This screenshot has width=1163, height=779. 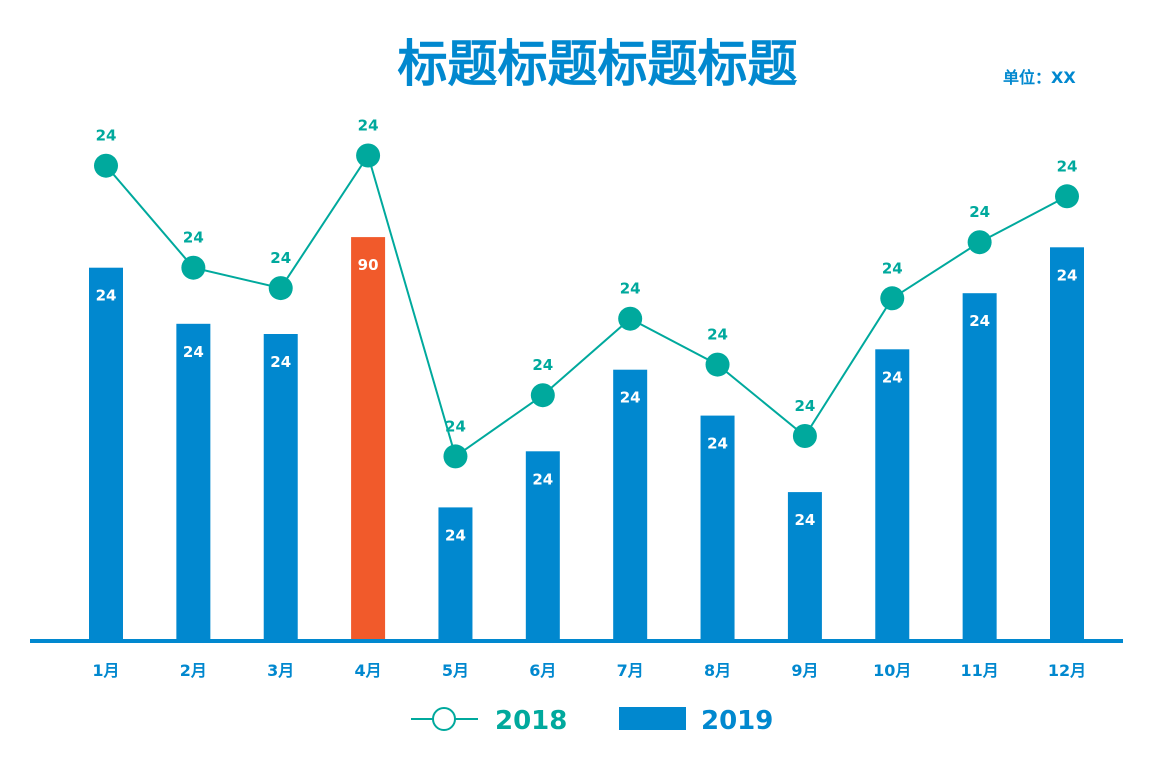 What do you see at coordinates (542, 395) in the screenshot?
I see `line-point-6月` at bounding box center [542, 395].